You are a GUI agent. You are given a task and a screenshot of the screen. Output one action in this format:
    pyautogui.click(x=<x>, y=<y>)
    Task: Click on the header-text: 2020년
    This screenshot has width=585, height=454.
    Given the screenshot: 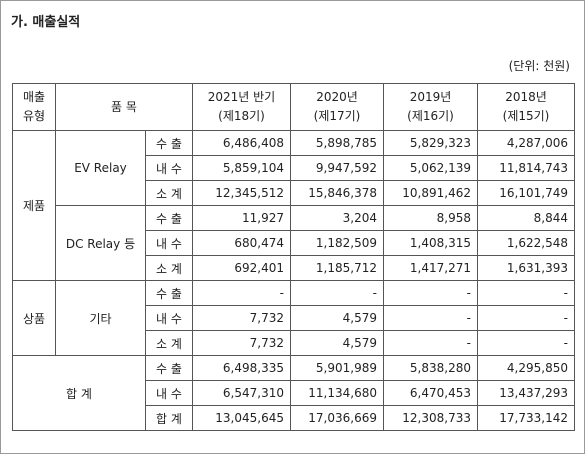 What is the action you would take?
    pyautogui.click(x=337, y=97)
    